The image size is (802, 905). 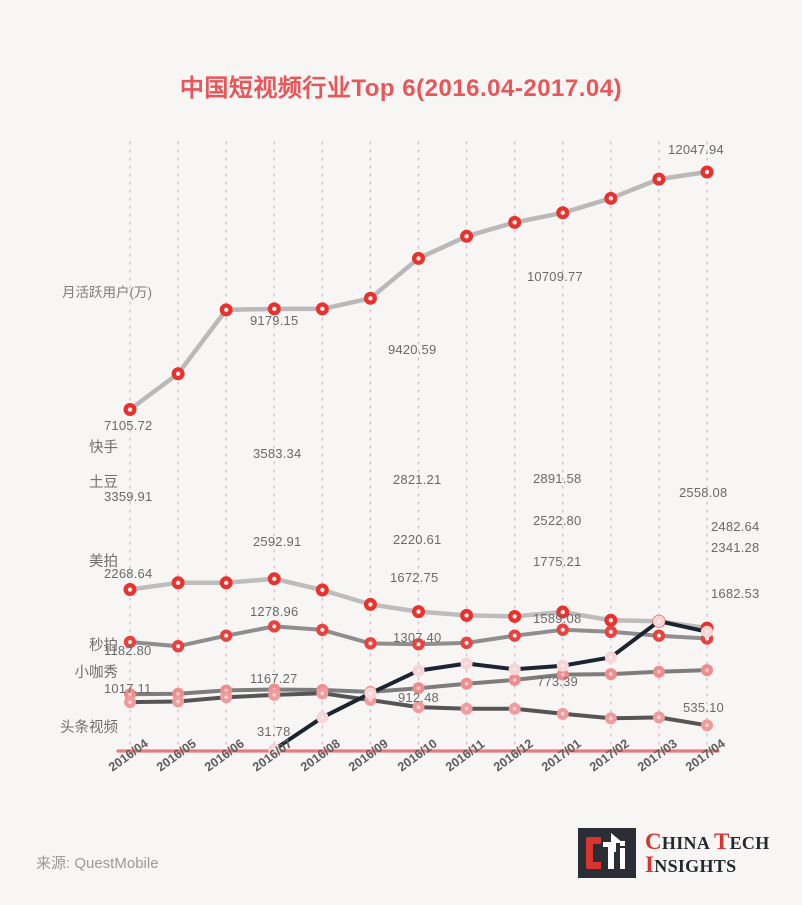 I want to click on data-value-label: 3359.91, so click(x=128, y=496).